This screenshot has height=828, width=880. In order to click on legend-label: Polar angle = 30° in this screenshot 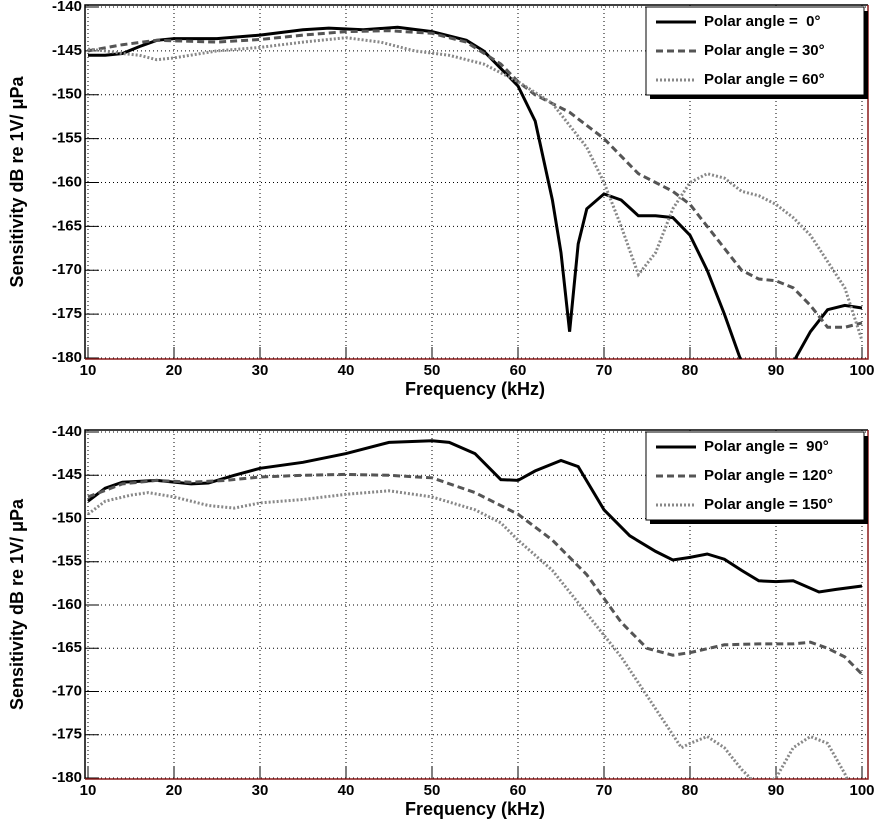, I will do `click(764, 50)`.